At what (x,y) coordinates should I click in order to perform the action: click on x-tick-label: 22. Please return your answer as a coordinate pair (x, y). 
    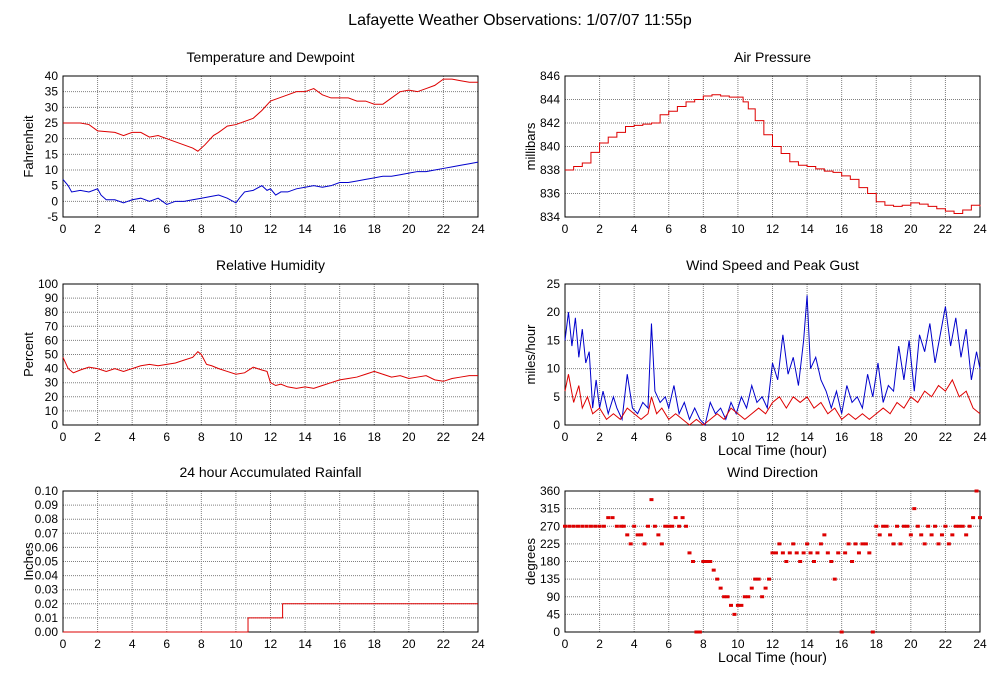
    Looking at the image, I should click on (946, 229).